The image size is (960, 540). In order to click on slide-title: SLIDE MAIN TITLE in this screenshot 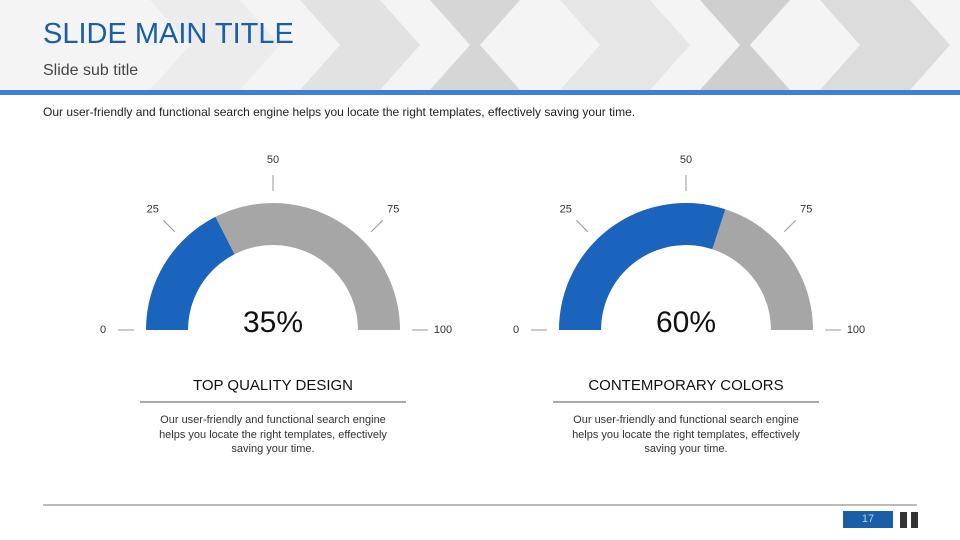, I will do `click(168, 34)`.